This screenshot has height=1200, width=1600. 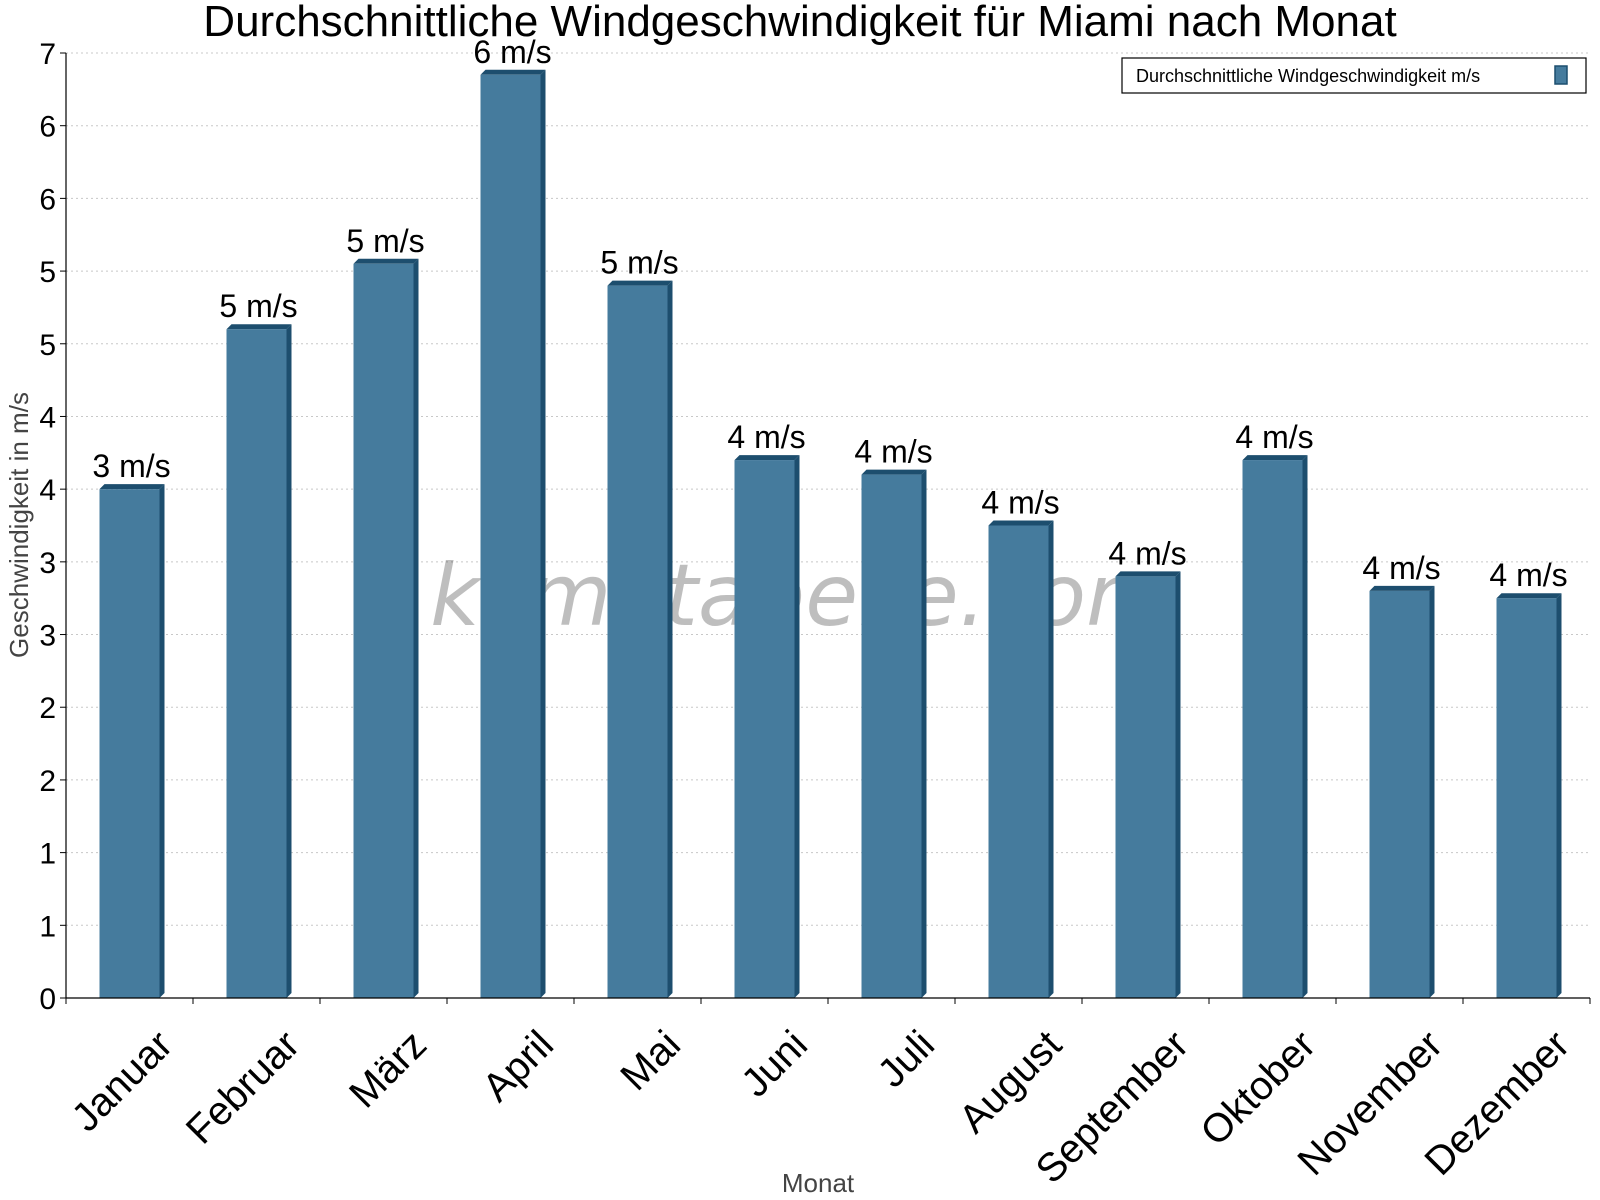 I want to click on y-tick-label: 7, so click(x=47, y=54).